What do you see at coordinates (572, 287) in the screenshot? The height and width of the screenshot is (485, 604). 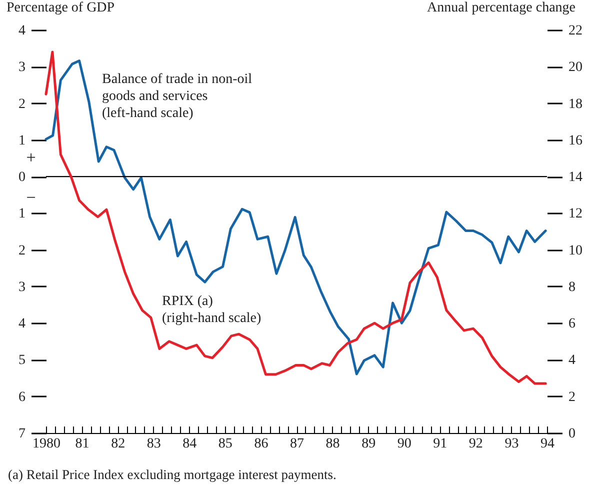 I see `y2-tick-label: 8` at bounding box center [572, 287].